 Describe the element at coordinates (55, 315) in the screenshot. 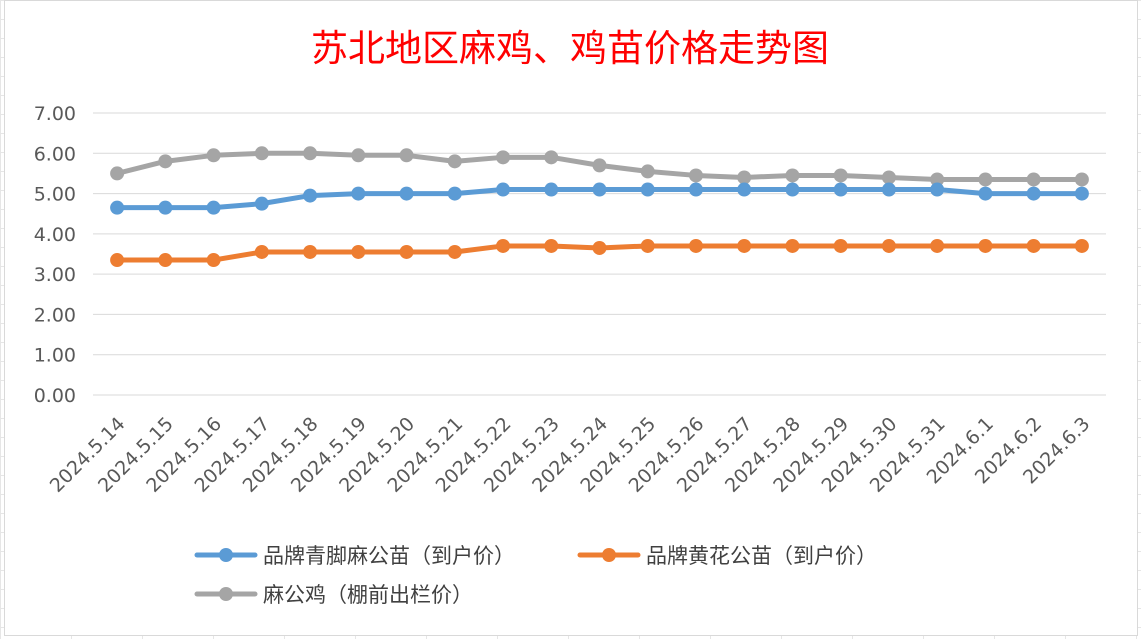

I see `y-tick-label: 2.00` at that location.